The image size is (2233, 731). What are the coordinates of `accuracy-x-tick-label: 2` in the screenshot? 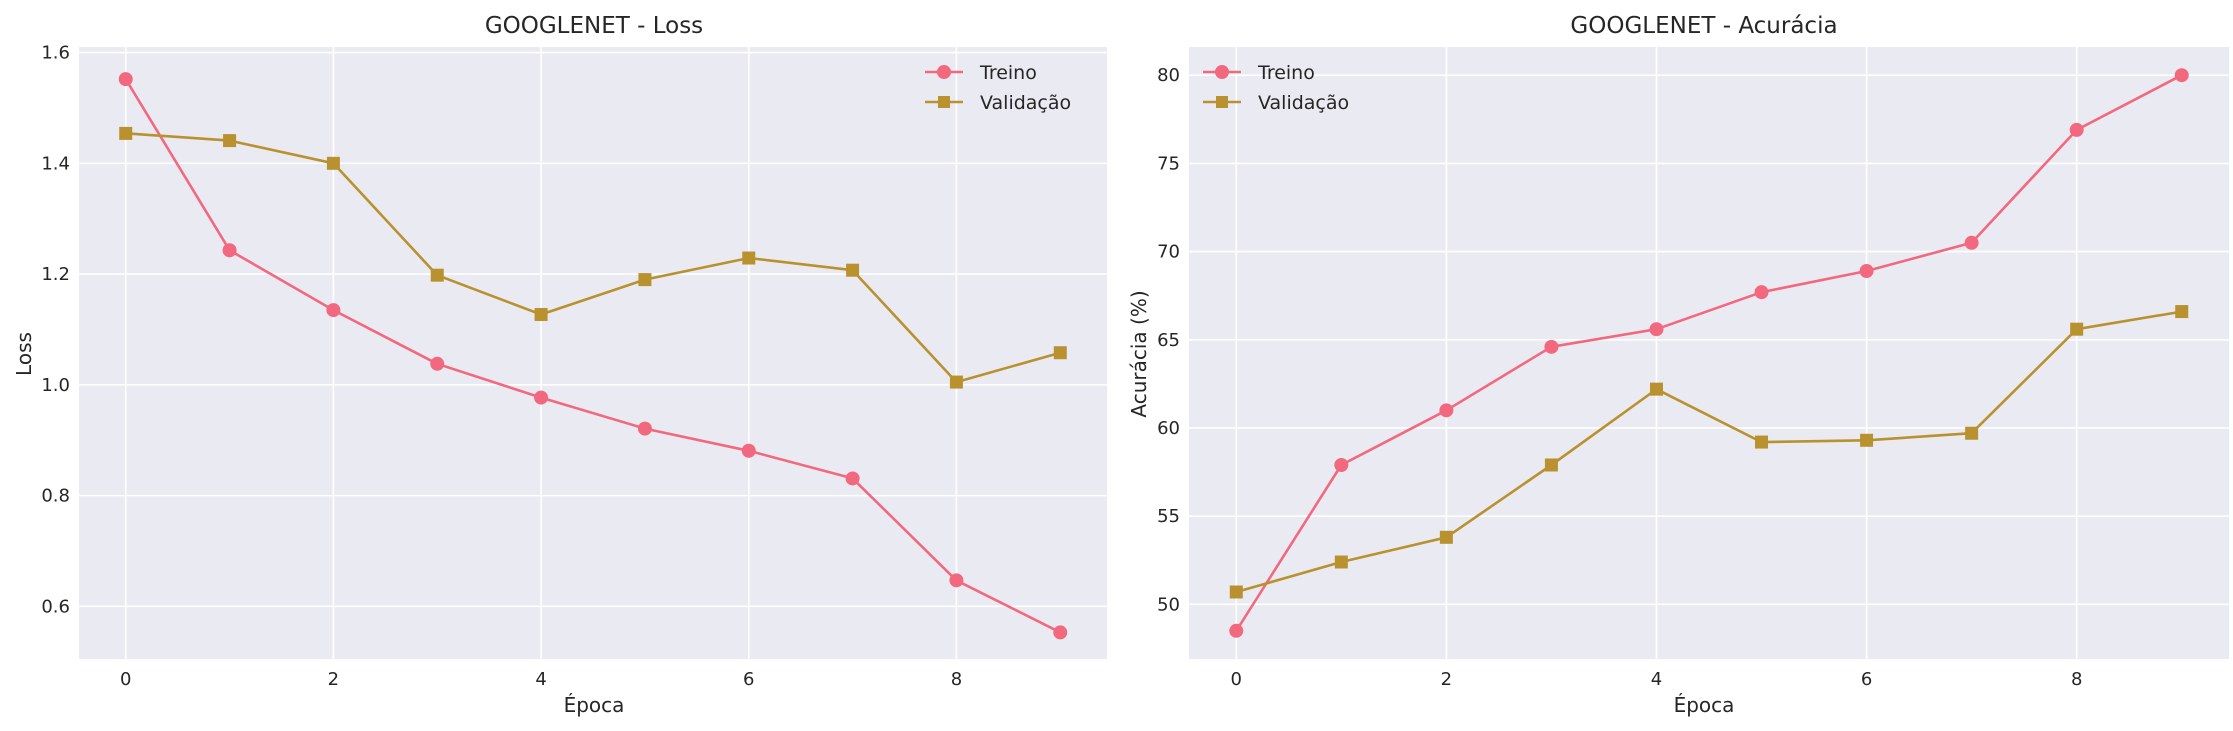 It's located at (1446, 679).